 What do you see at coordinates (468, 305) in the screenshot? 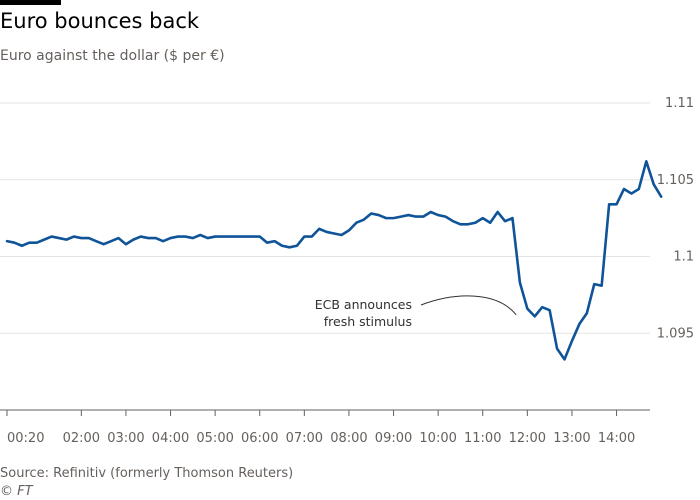
I see `annotation-connector` at bounding box center [468, 305].